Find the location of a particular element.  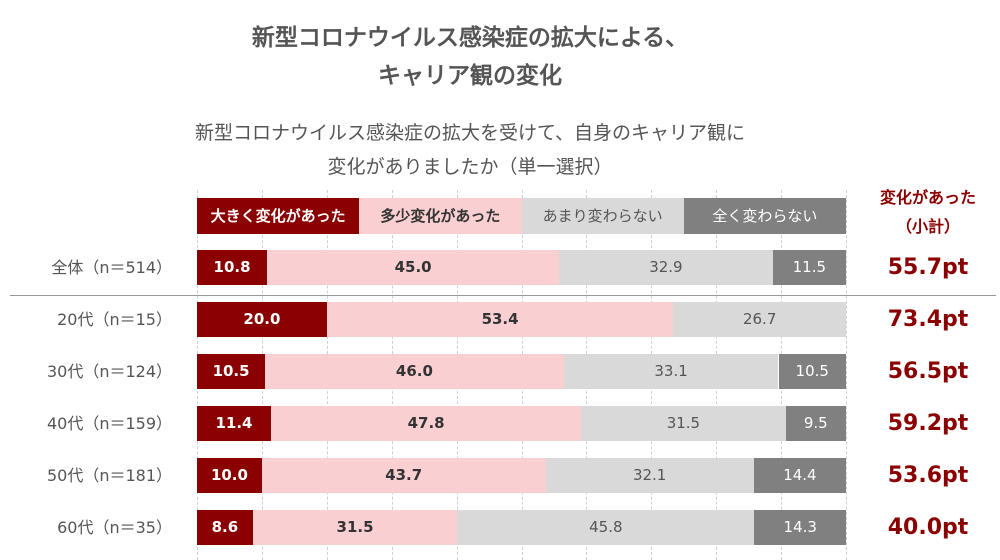

grid-line is located at coordinates (846, 375).